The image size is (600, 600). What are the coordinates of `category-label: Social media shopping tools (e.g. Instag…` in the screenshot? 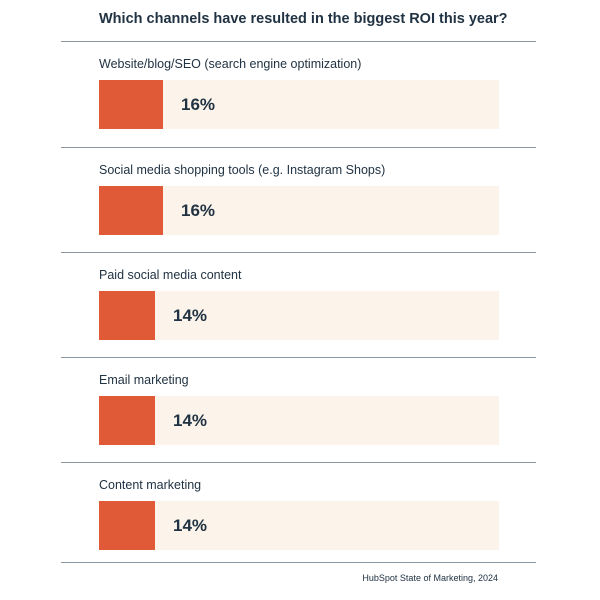 It's located at (242, 170).